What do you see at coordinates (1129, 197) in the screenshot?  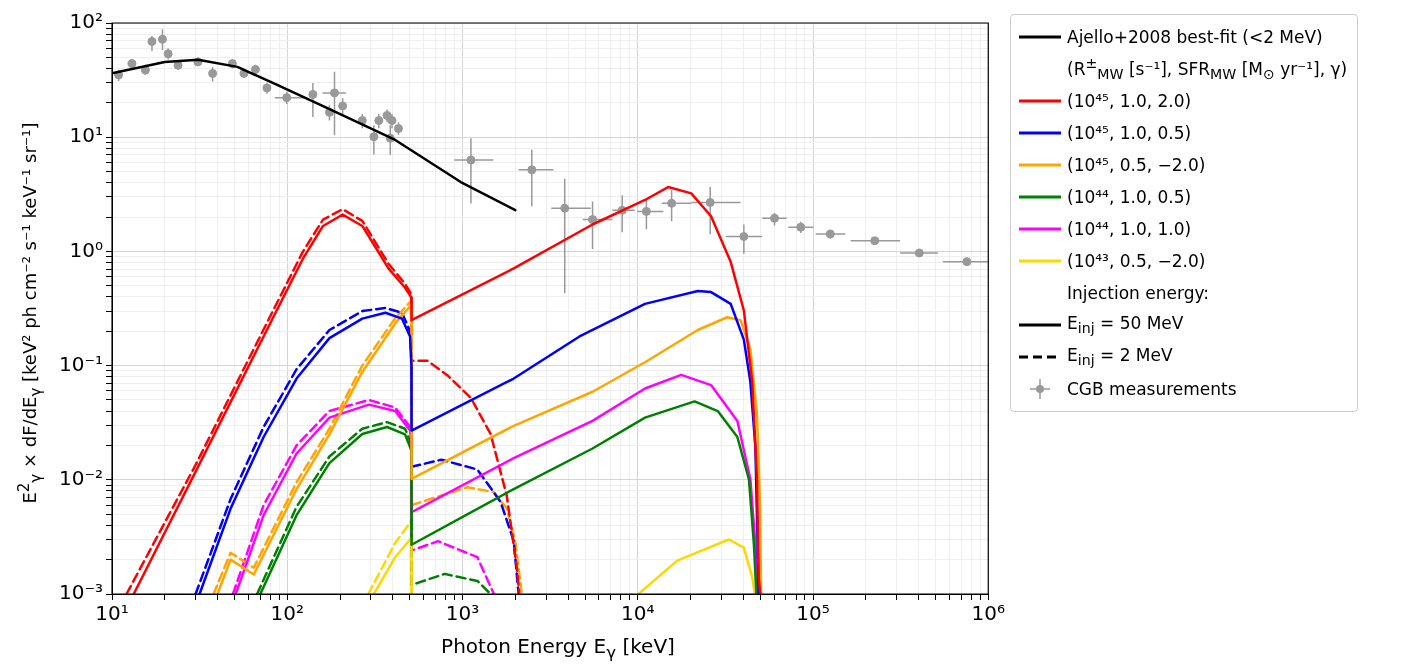 I see `legend-label: (10⁴⁴, 1.0, 0.5)` at bounding box center [1129, 197].